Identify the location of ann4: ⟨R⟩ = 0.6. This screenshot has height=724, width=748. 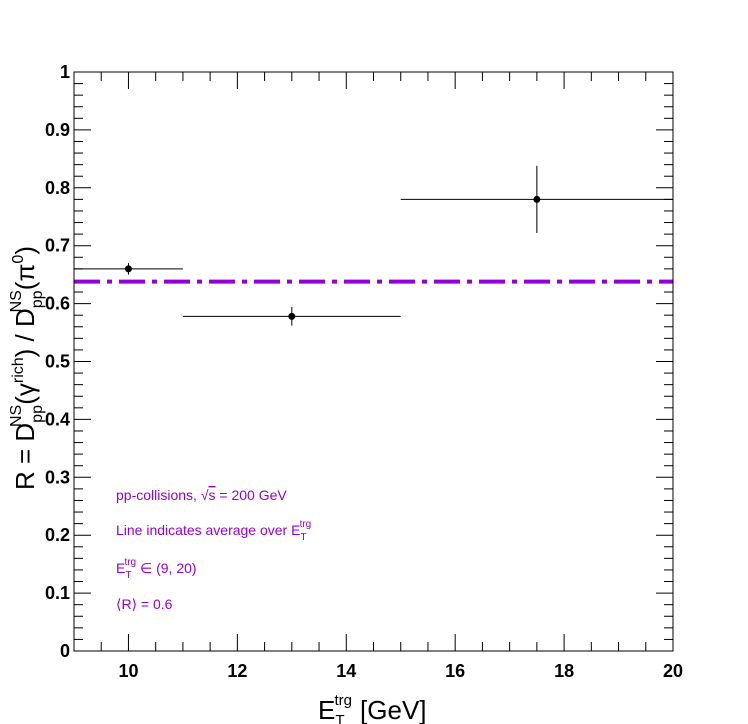
(144, 604).